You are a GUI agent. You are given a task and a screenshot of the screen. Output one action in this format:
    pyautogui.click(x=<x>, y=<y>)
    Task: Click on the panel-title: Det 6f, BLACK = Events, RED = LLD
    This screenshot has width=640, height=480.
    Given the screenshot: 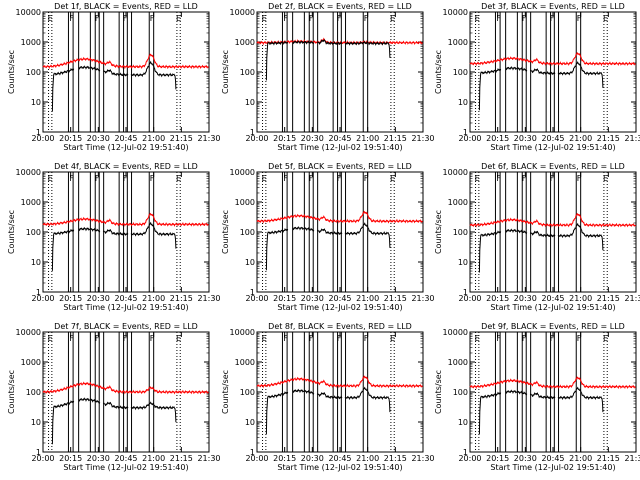 What is the action you would take?
    pyautogui.click(x=553, y=166)
    